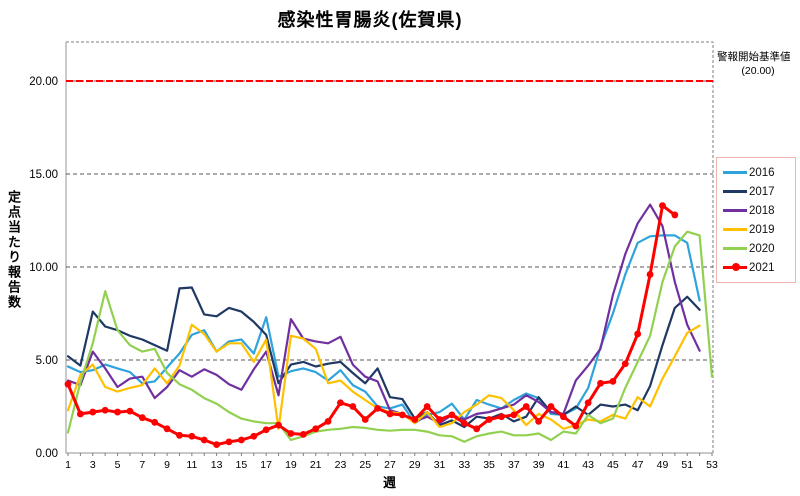  I want to click on y-tick-label: 15.00, so click(43, 175).